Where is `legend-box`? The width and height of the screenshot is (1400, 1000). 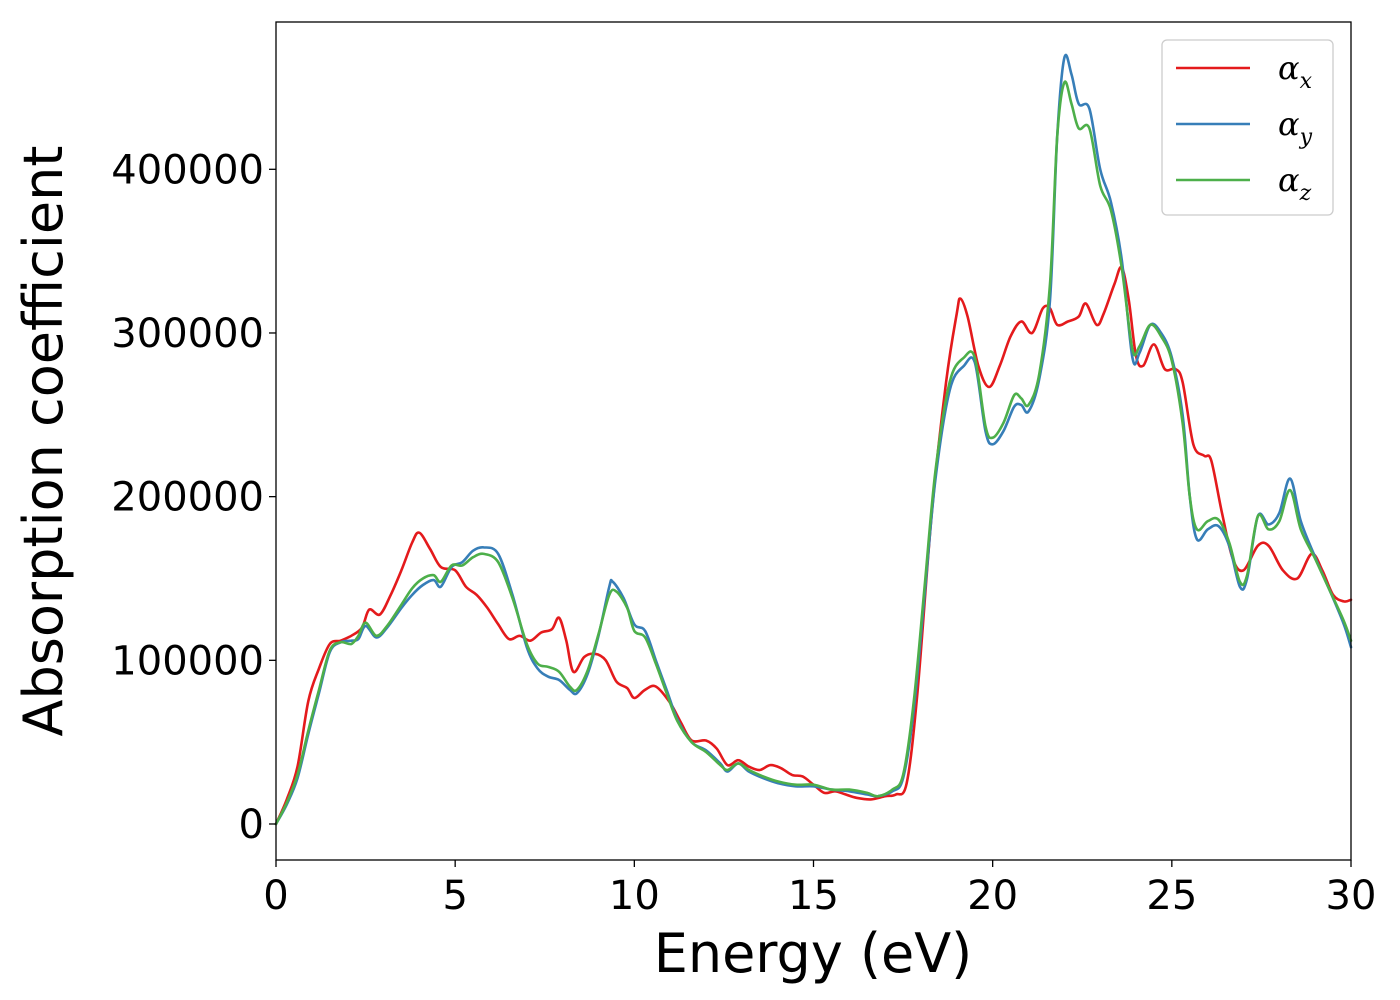
legend-box is located at coordinates (1247, 127).